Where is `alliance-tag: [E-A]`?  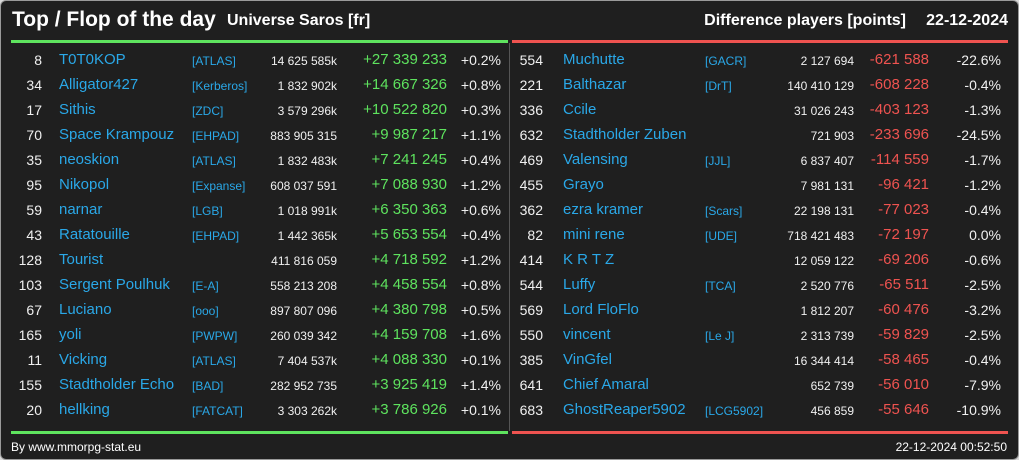
alliance-tag: [E-A] is located at coordinates (205, 286).